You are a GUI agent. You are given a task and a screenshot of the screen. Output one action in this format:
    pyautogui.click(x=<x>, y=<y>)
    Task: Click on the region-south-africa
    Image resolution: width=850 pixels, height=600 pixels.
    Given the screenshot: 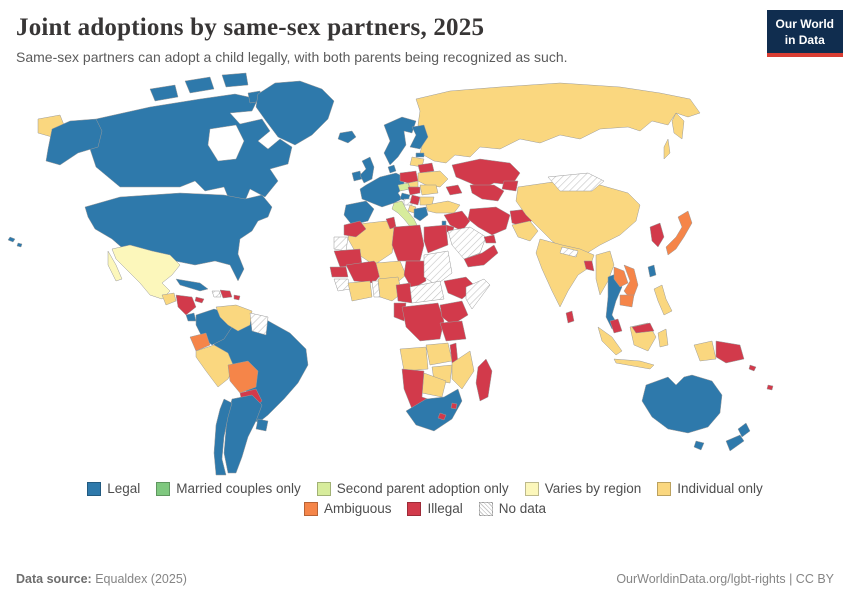 What is the action you would take?
    pyautogui.click(x=434, y=410)
    